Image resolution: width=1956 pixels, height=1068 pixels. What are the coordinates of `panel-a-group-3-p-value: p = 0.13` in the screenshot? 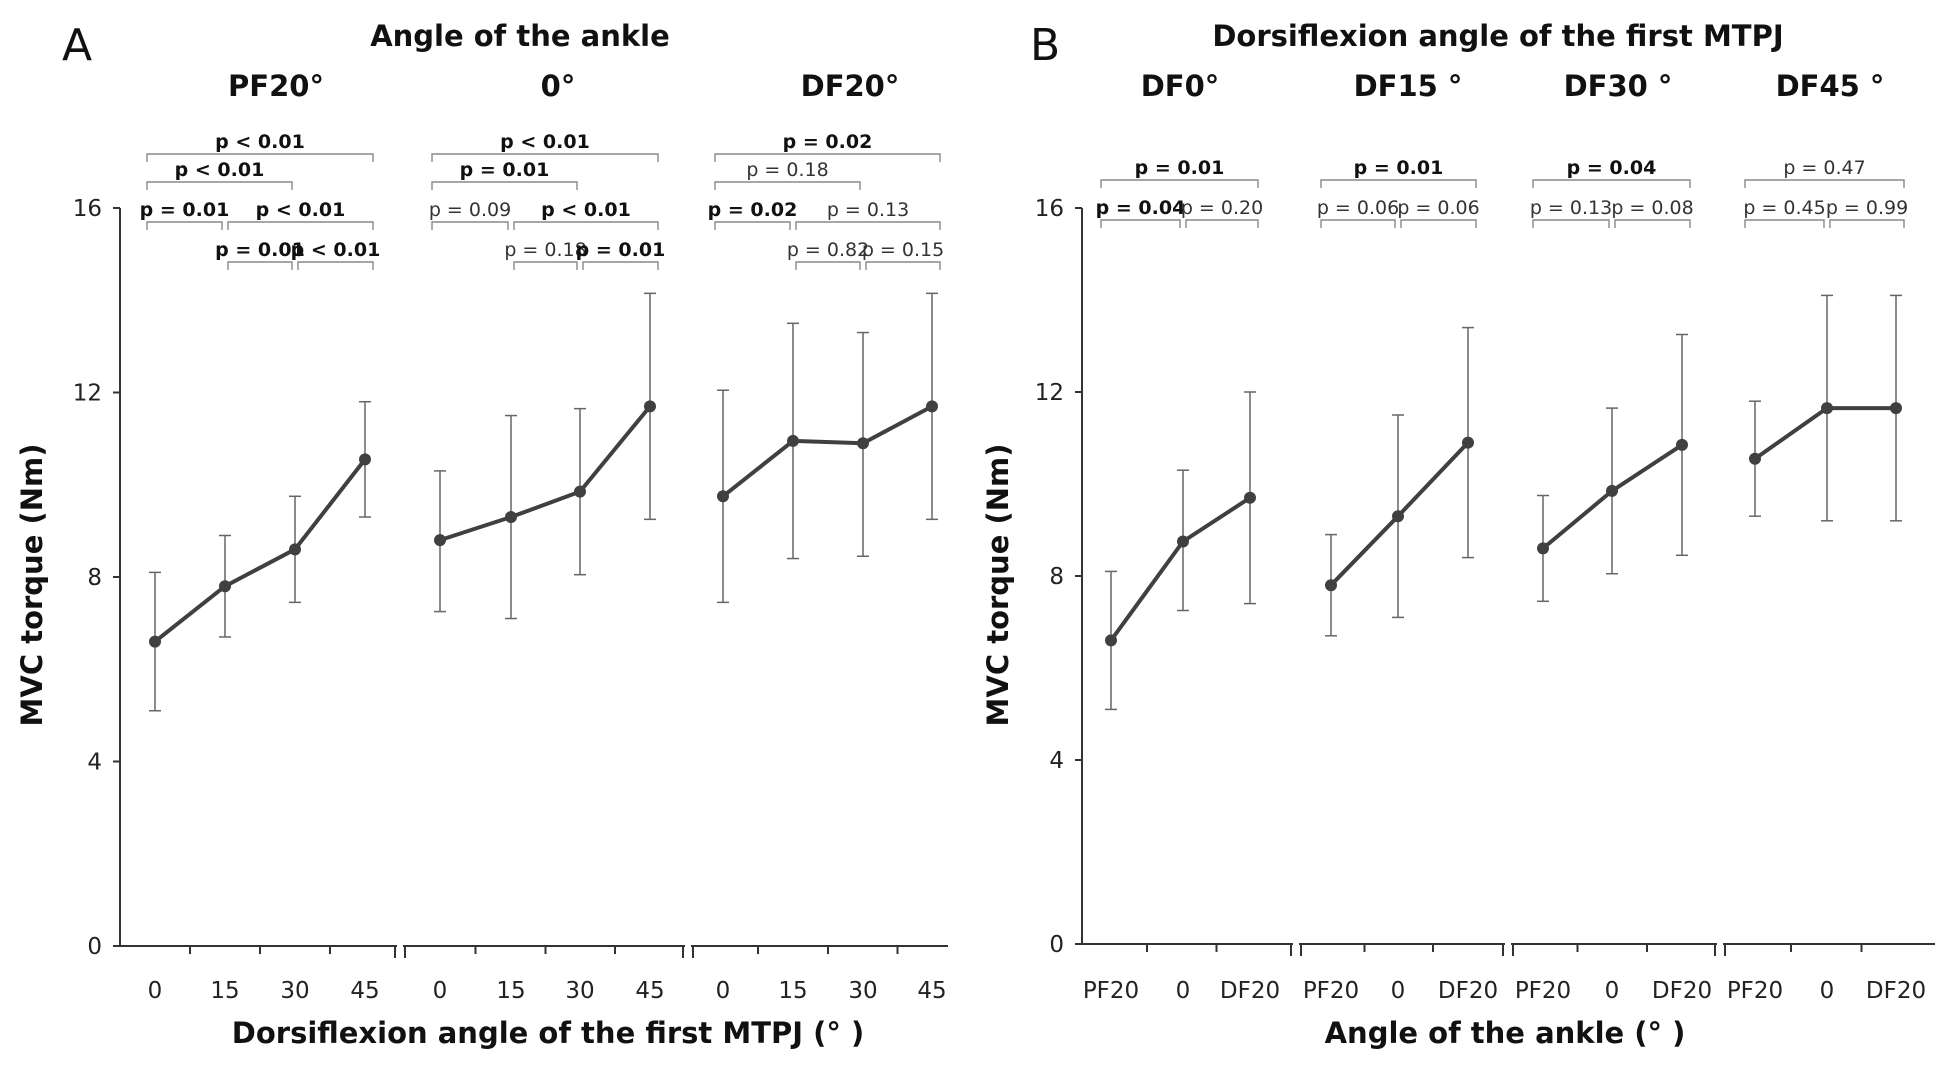 It's located at (868, 210).